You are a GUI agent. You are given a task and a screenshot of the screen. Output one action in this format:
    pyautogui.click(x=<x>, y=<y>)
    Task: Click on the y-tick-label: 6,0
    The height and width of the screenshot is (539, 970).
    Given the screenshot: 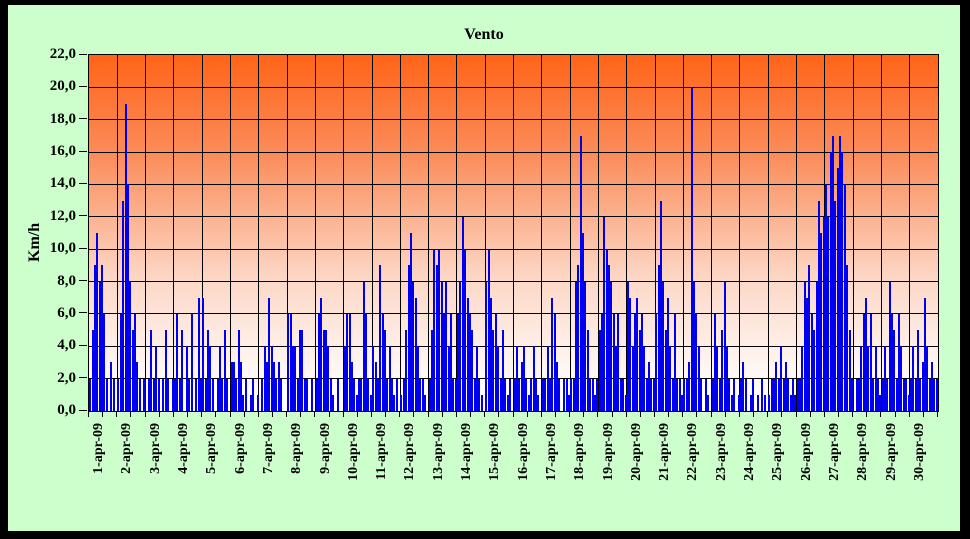 What is the action you would take?
    pyautogui.click(x=66, y=312)
    